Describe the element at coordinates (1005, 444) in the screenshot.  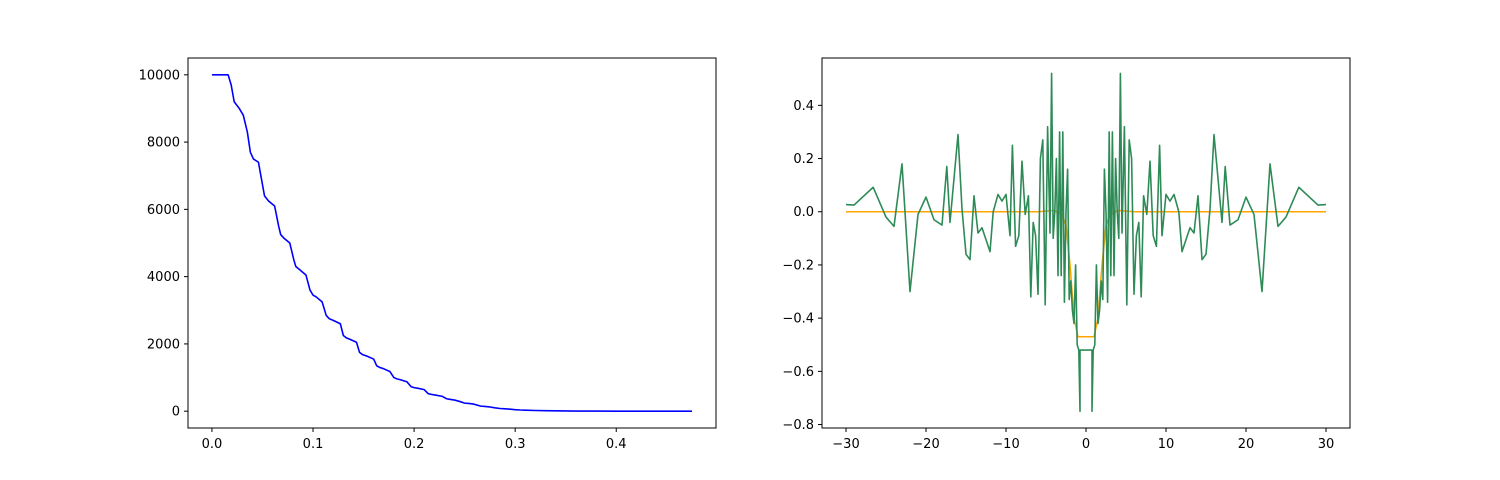
I see `right-x-tick-label: −10` at that location.